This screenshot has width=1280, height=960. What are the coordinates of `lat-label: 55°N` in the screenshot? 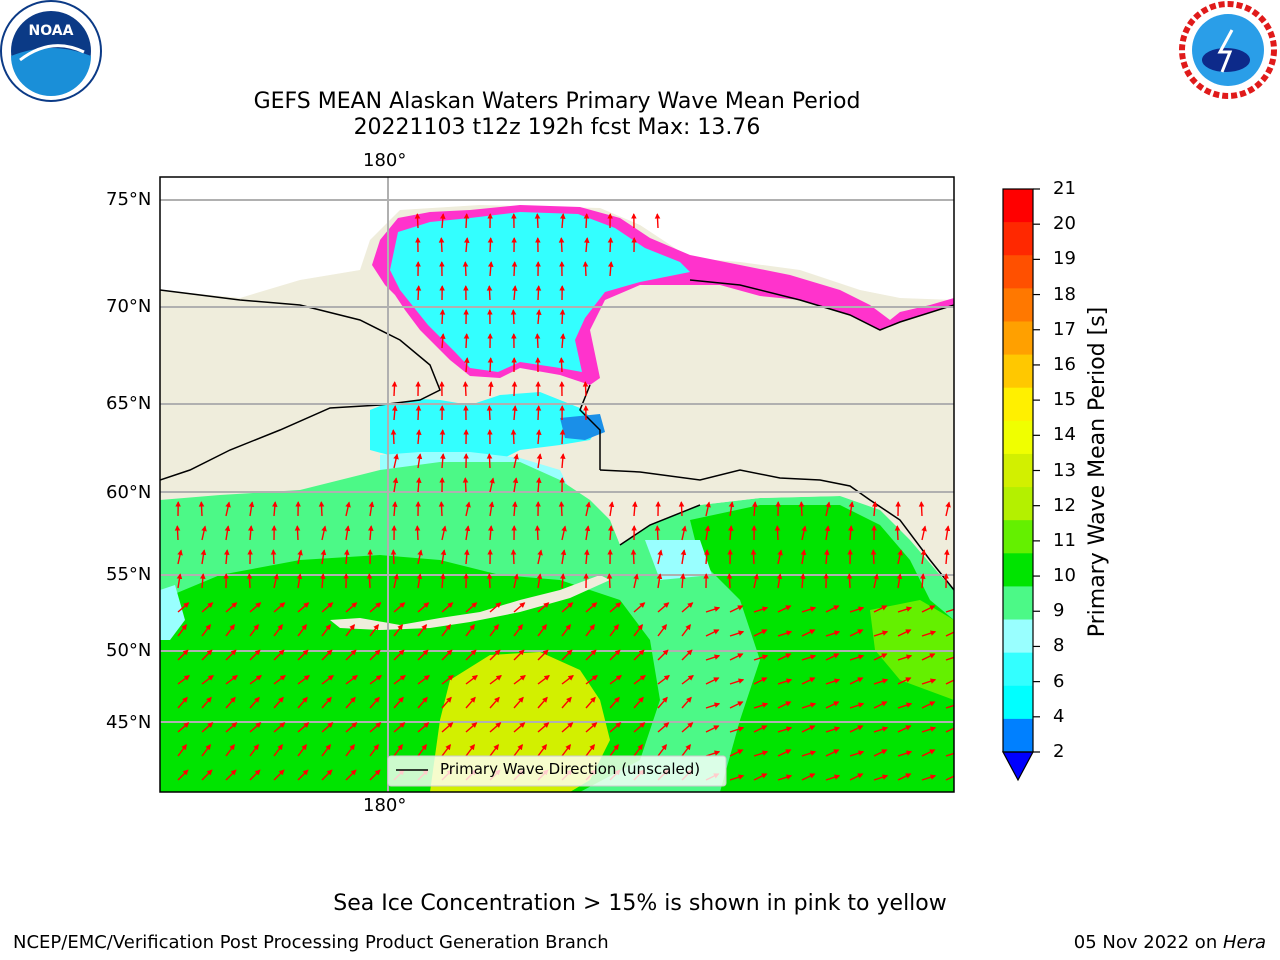 It's located at (129, 574).